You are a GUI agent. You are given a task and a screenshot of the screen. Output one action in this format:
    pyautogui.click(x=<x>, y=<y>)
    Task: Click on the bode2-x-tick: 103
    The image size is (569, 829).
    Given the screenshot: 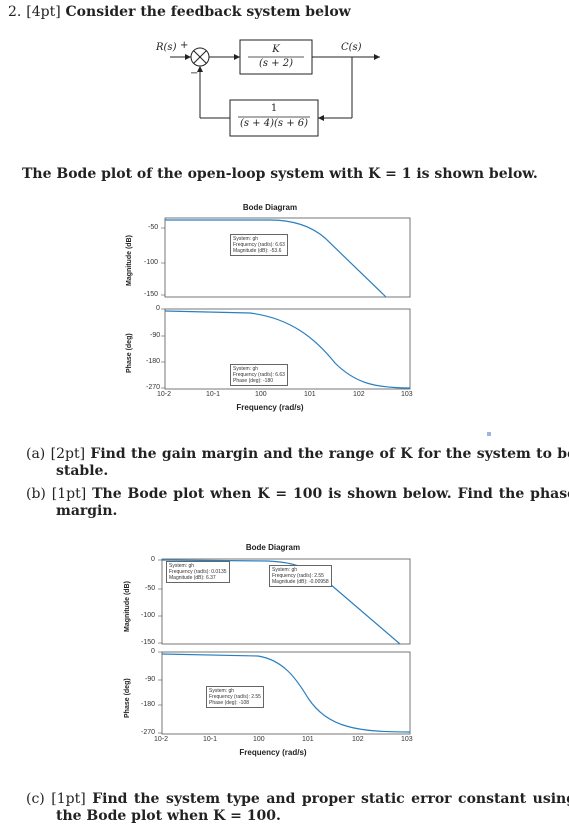 What is the action you would take?
    pyautogui.click(x=407, y=739)
    